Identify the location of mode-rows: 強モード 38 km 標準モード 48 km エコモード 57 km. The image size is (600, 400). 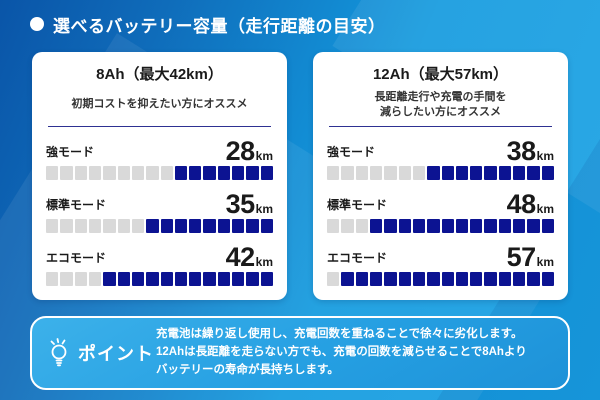
(440, 211).